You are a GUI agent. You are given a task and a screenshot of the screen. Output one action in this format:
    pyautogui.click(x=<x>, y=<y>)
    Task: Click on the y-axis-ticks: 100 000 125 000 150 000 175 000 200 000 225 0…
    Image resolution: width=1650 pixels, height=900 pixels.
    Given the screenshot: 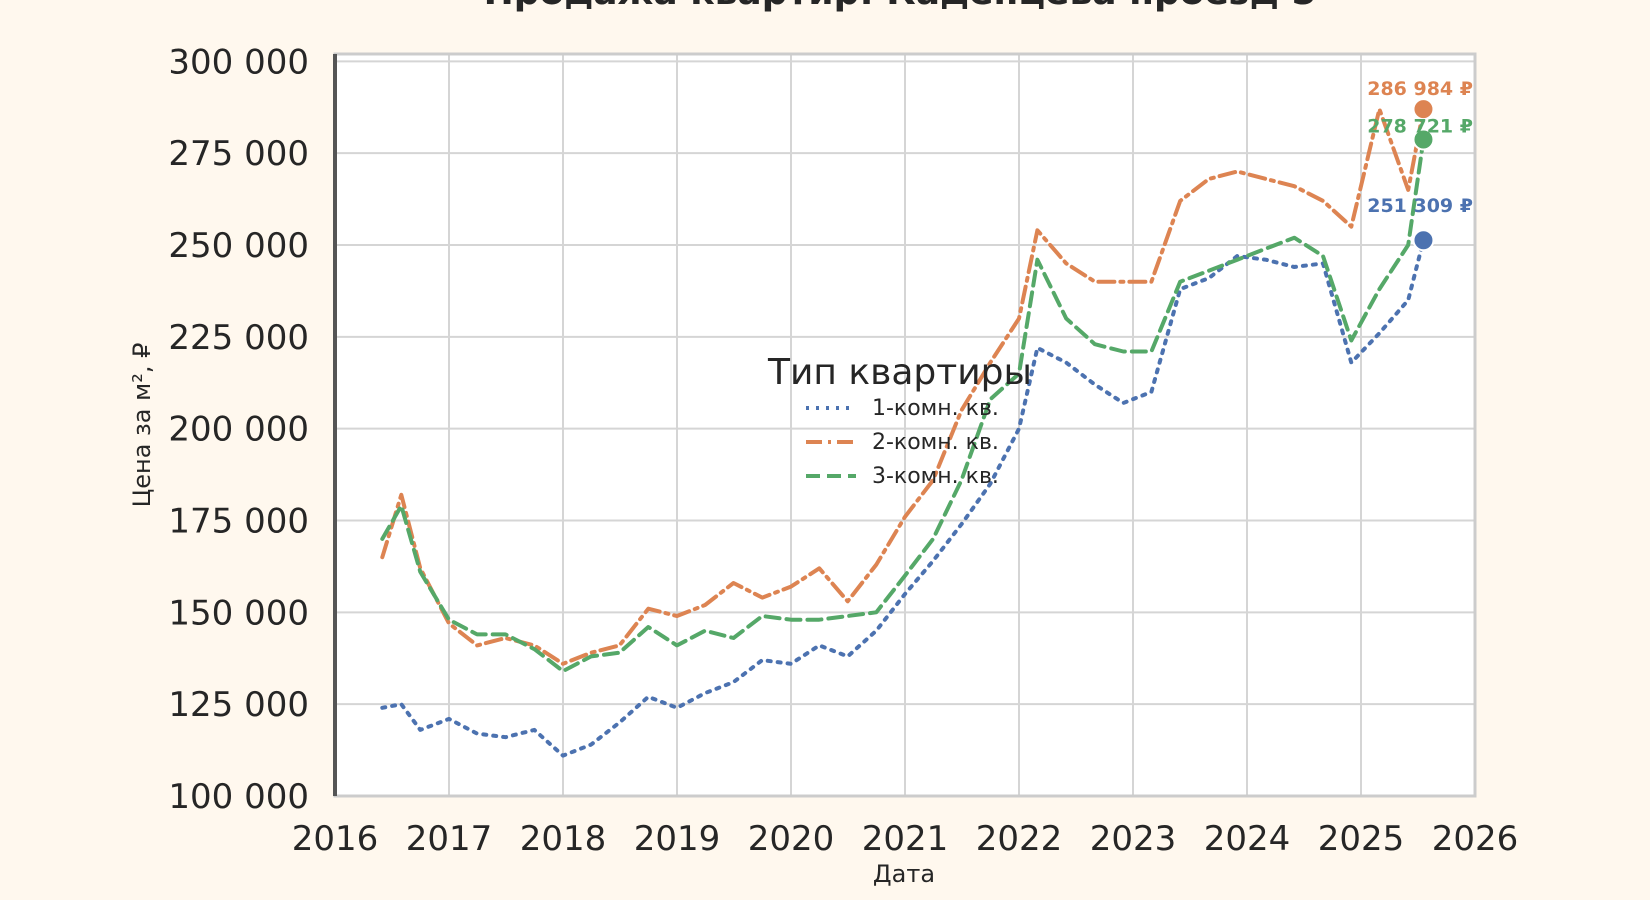 What is the action you would take?
    pyautogui.click(x=238, y=429)
    